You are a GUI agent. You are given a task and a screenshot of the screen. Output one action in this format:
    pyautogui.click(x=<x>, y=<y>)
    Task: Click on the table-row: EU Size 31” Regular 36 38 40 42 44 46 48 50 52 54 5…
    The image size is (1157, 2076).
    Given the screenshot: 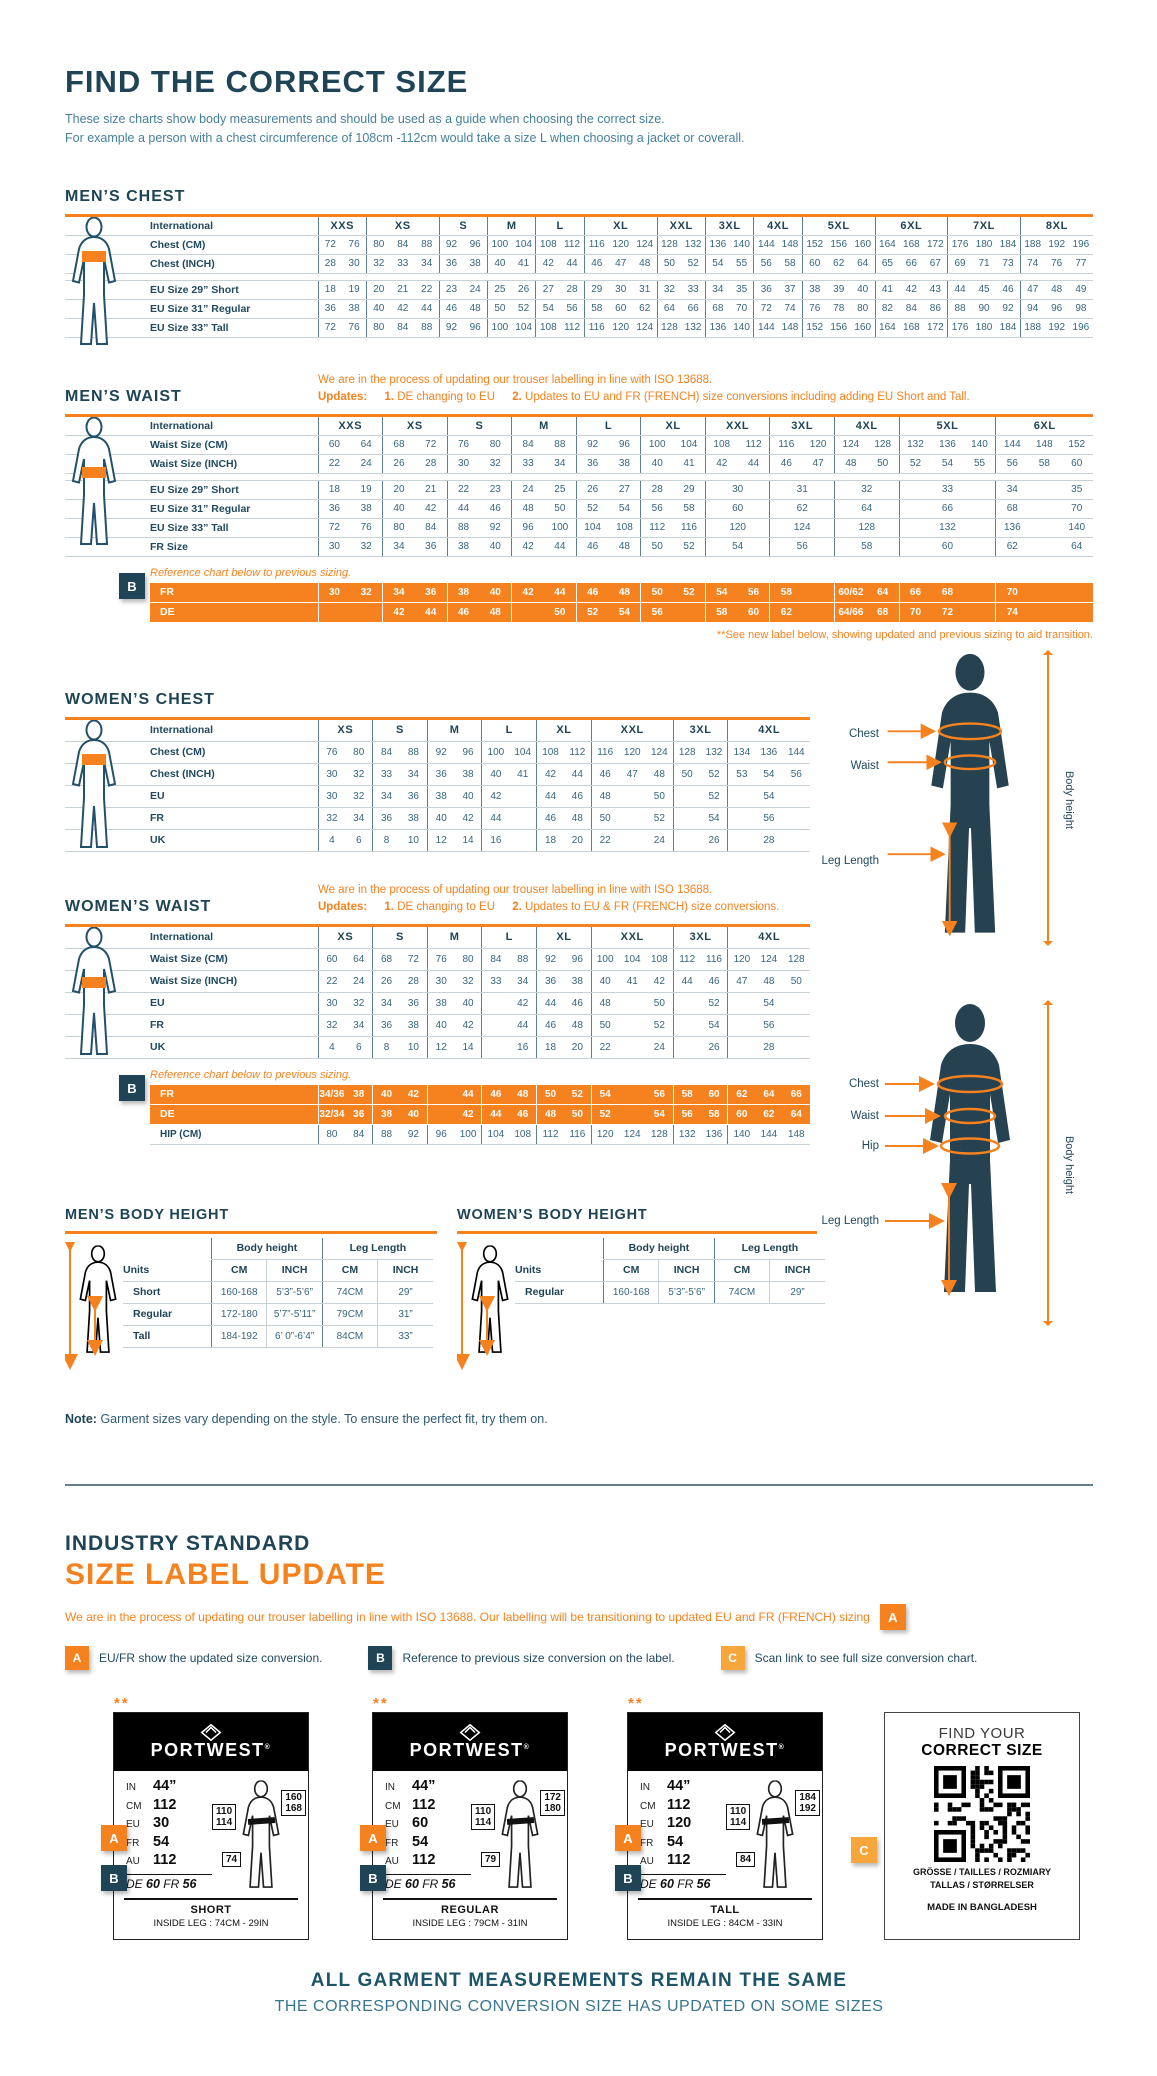 What is the action you would take?
    pyautogui.click(x=579, y=509)
    